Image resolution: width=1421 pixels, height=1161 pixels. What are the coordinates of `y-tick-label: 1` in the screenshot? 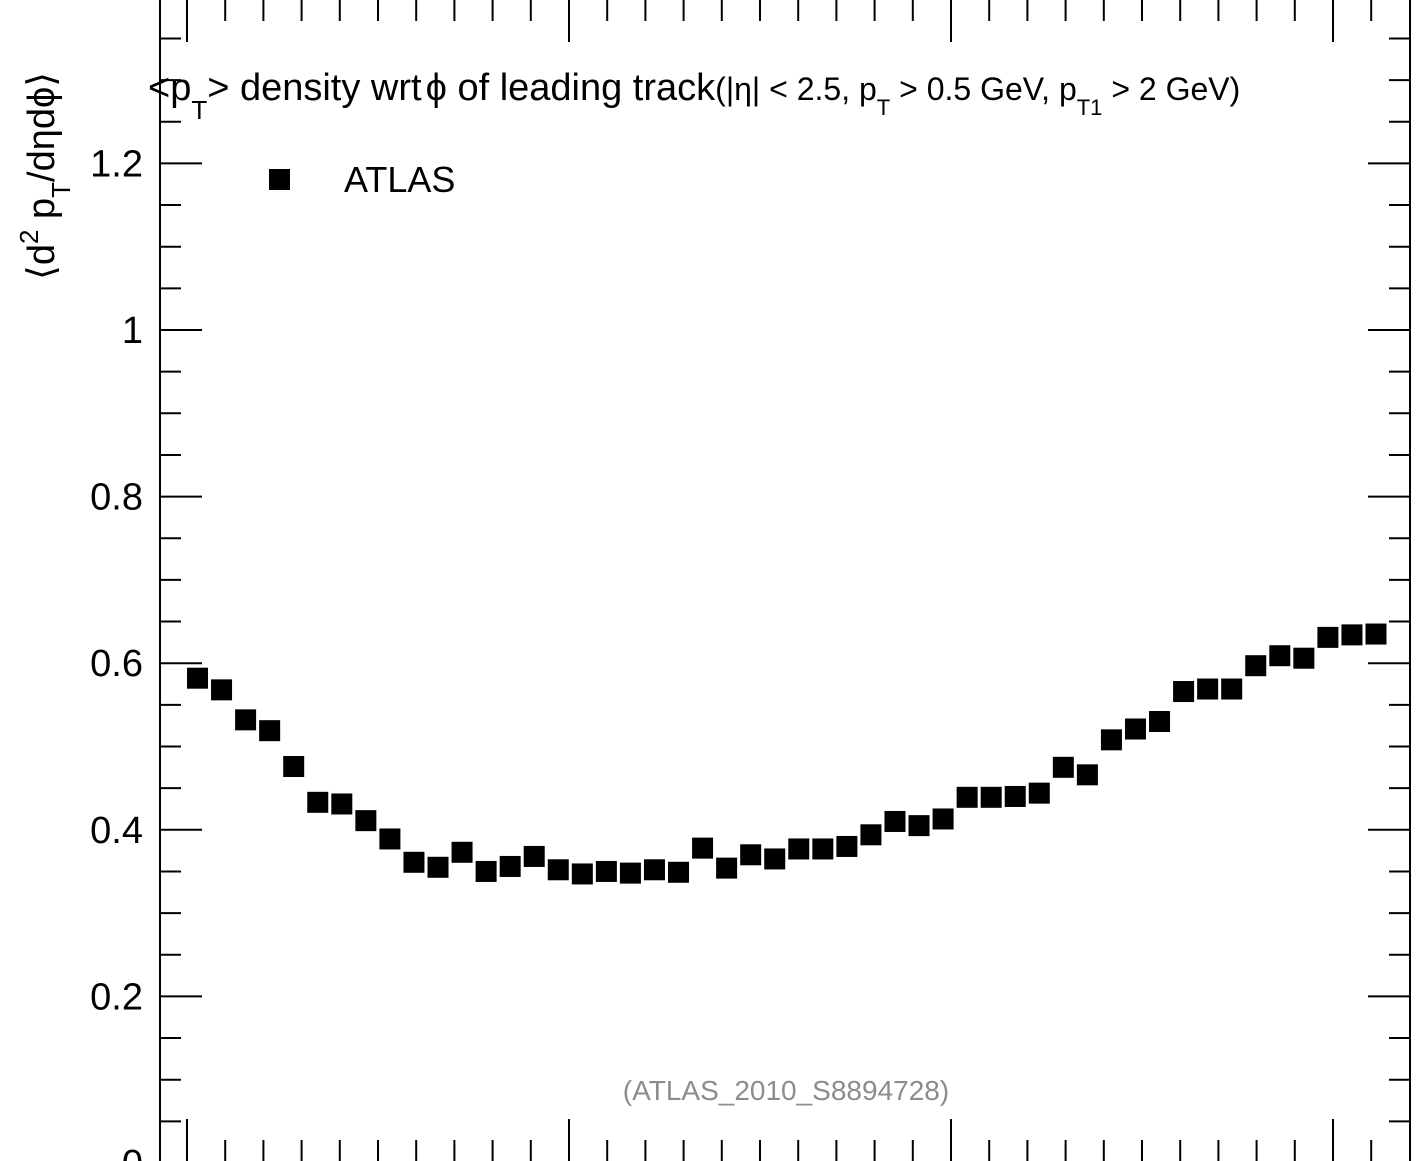 It's located at (132, 331).